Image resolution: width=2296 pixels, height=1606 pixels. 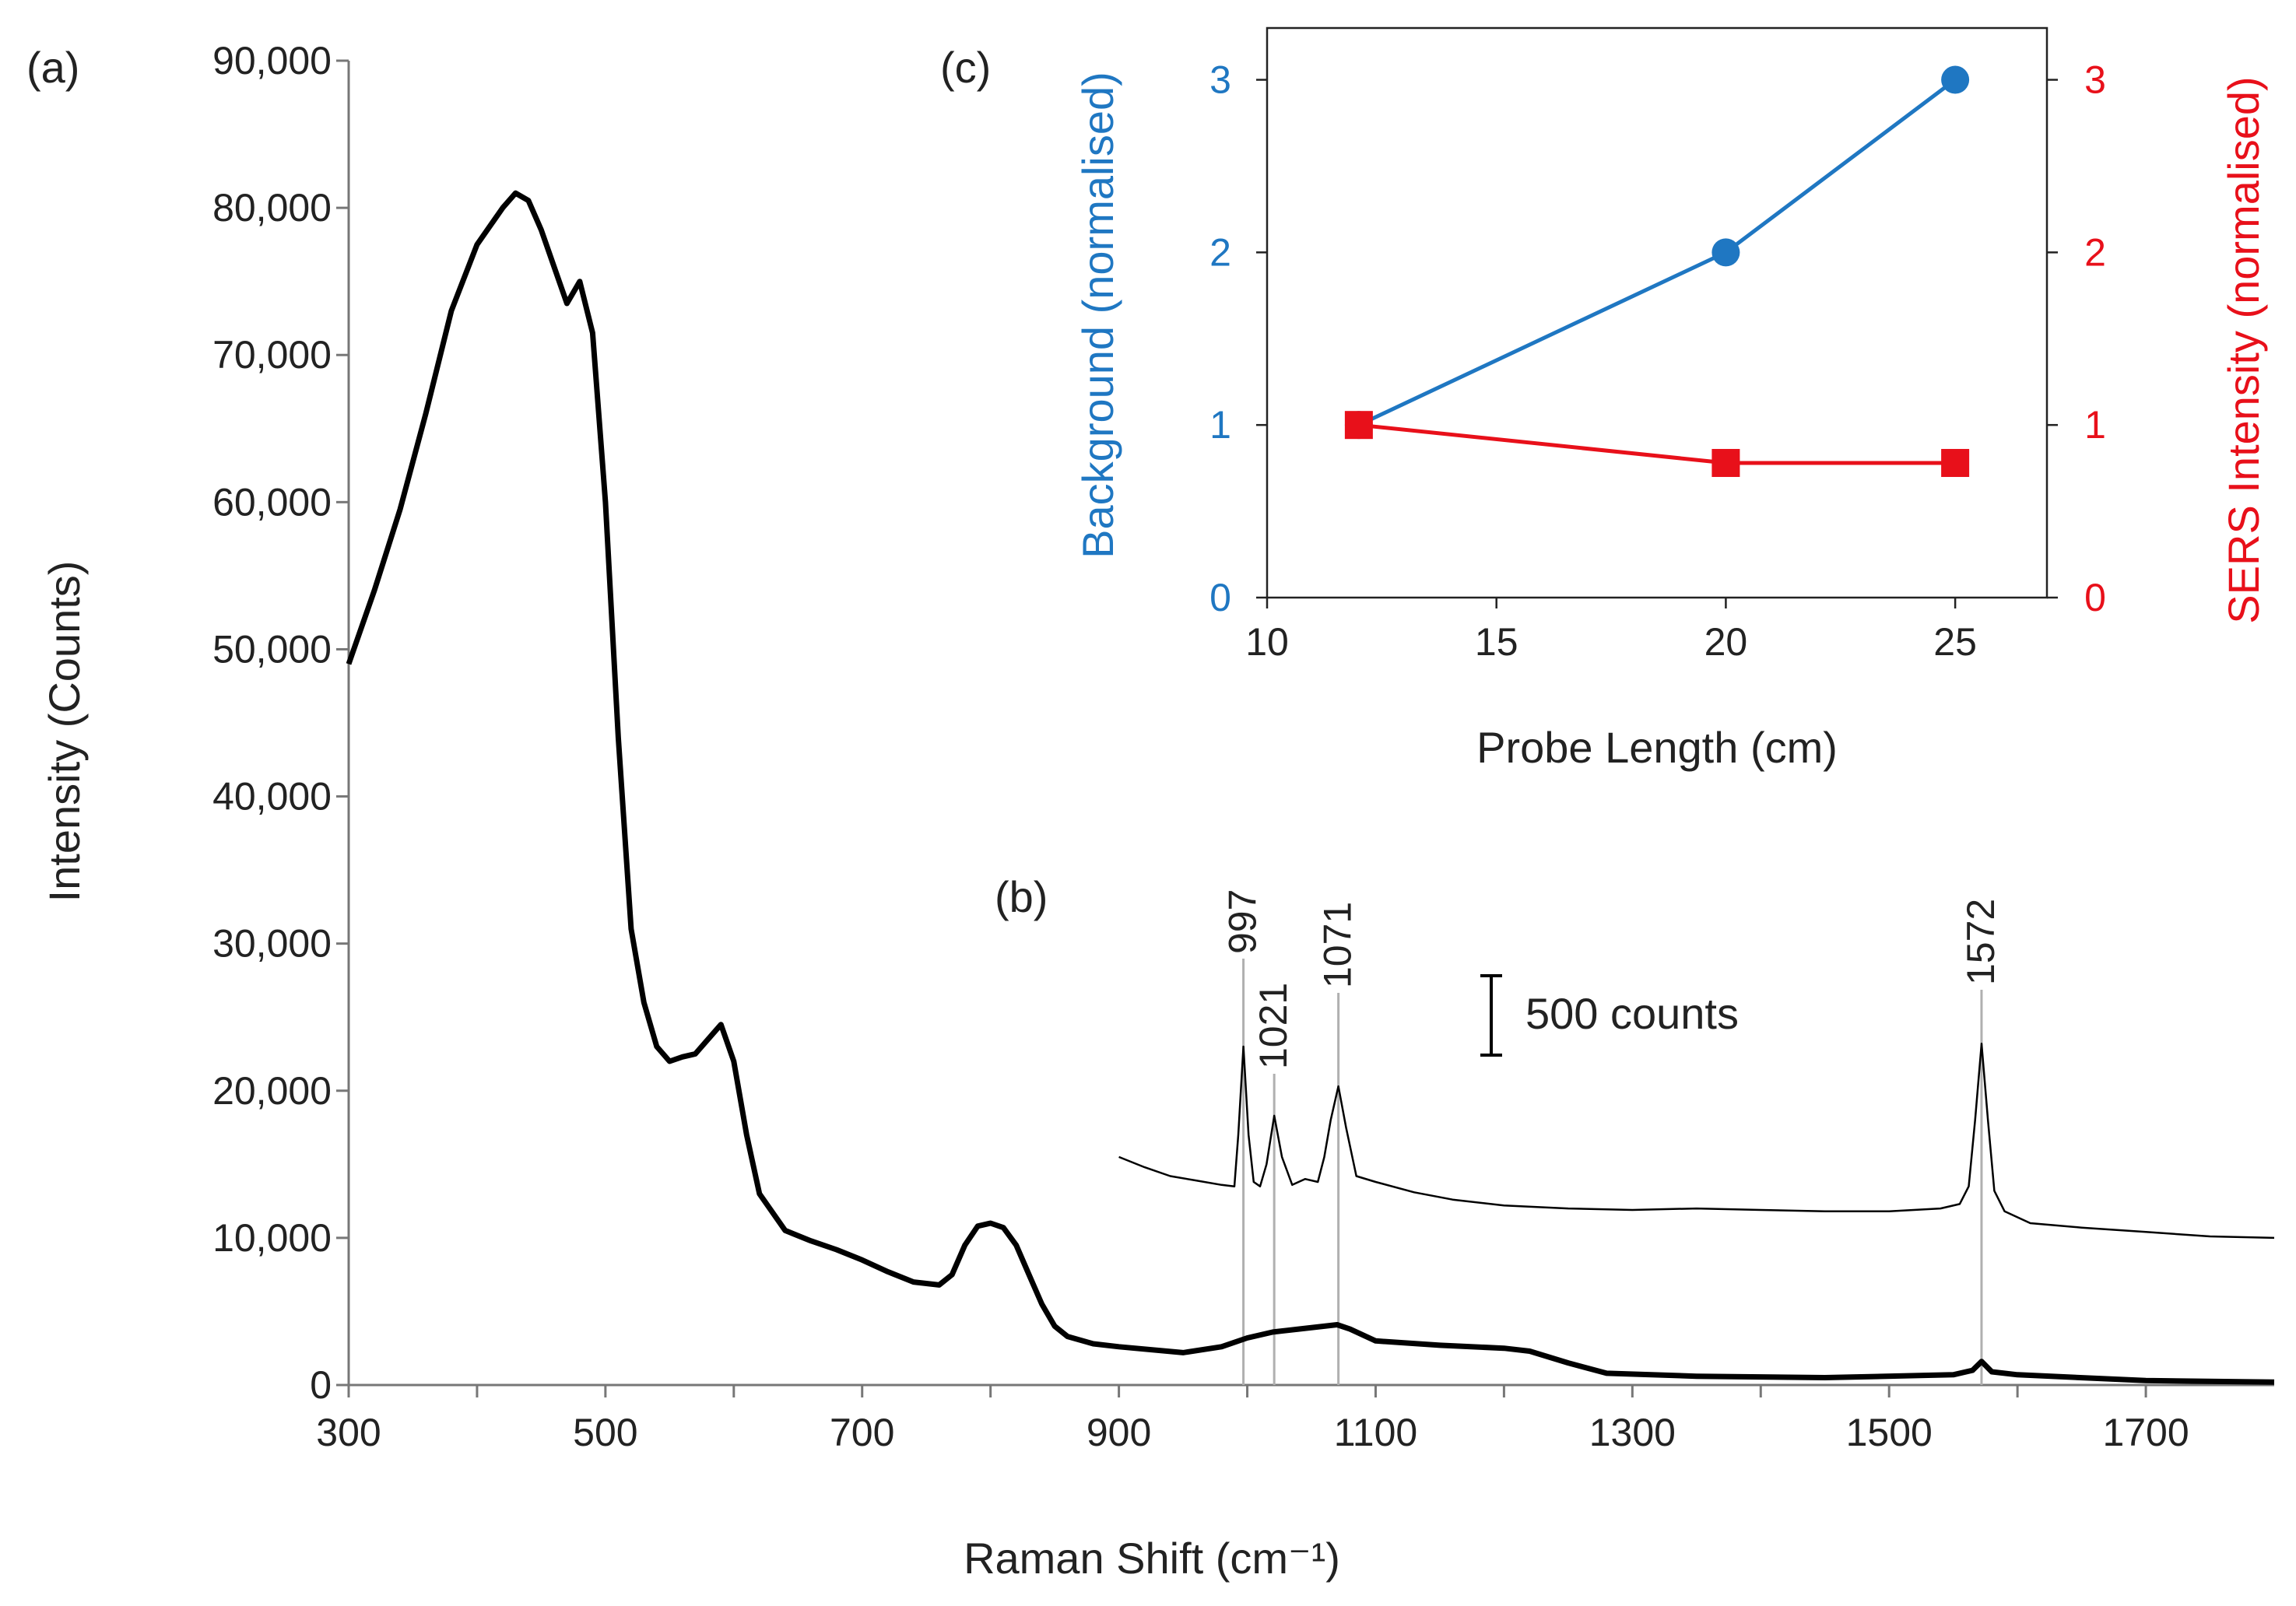 I want to click on inset-right-y-tick-label: 2, so click(x=2095, y=252).